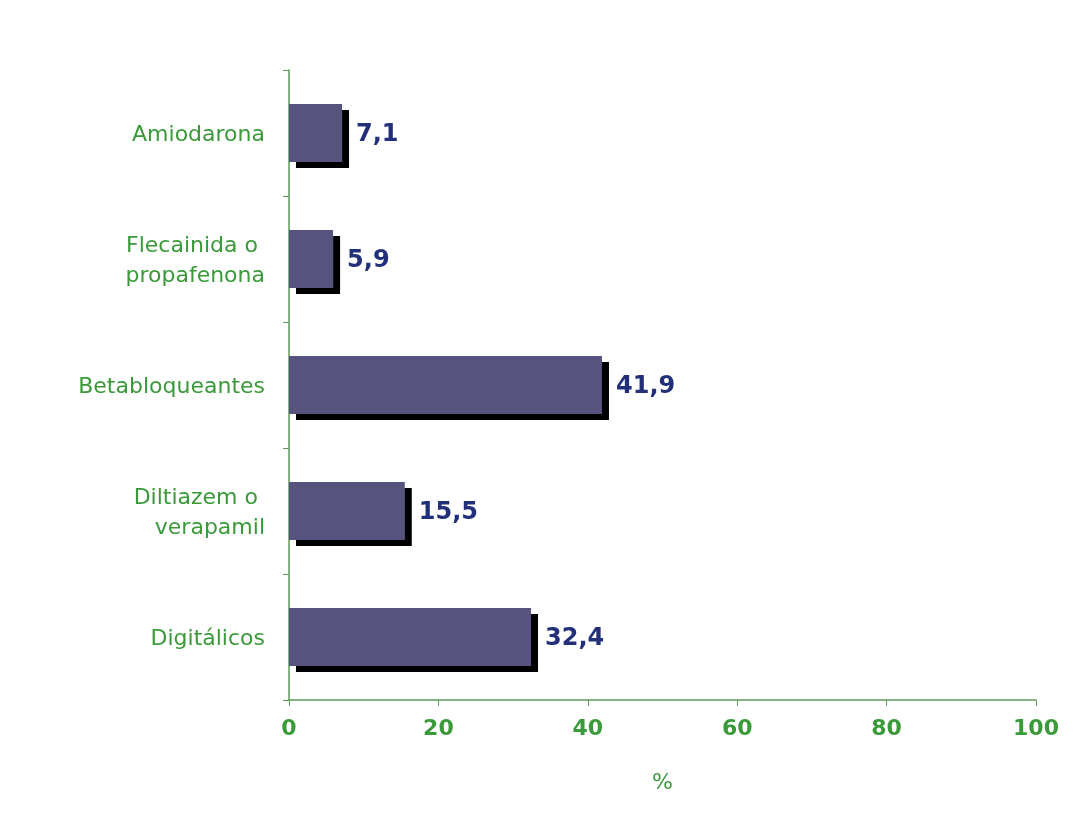  What do you see at coordinates (737, 727) in the screenshot?
I see `x-tick-label: 60` at bounding box center [737, 727].